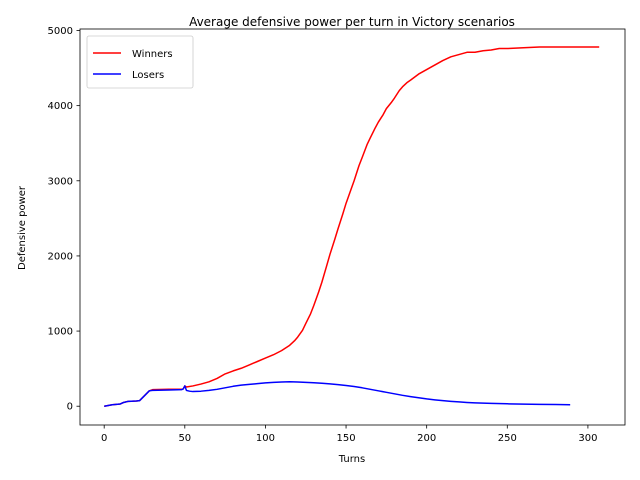 This screenshot has height=480, width=640. Describe the element at coordinates (346, 438) in the screenshot. I see `x-tick-label: 150` at that location.